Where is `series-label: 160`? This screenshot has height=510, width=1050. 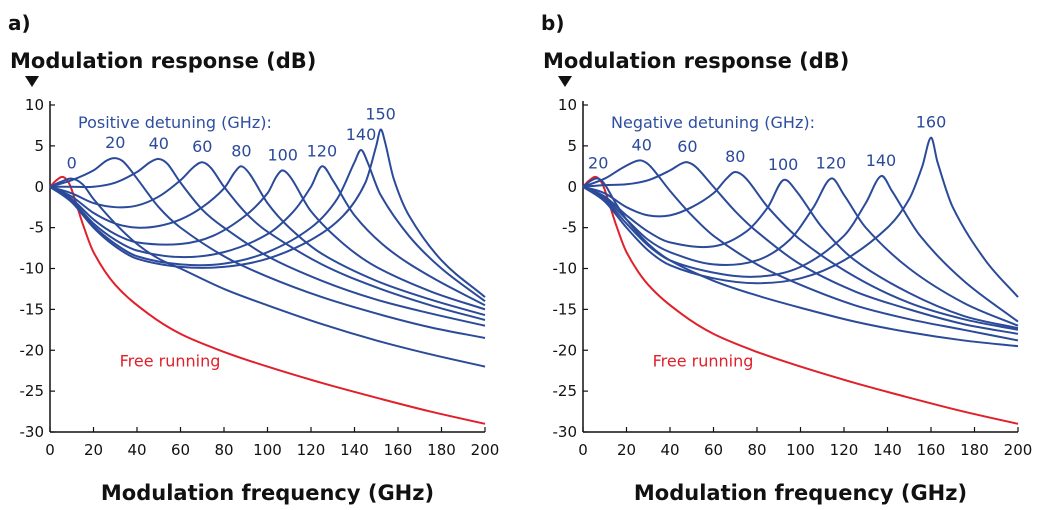 series-label: 160 is located at coordinates (931, 122).